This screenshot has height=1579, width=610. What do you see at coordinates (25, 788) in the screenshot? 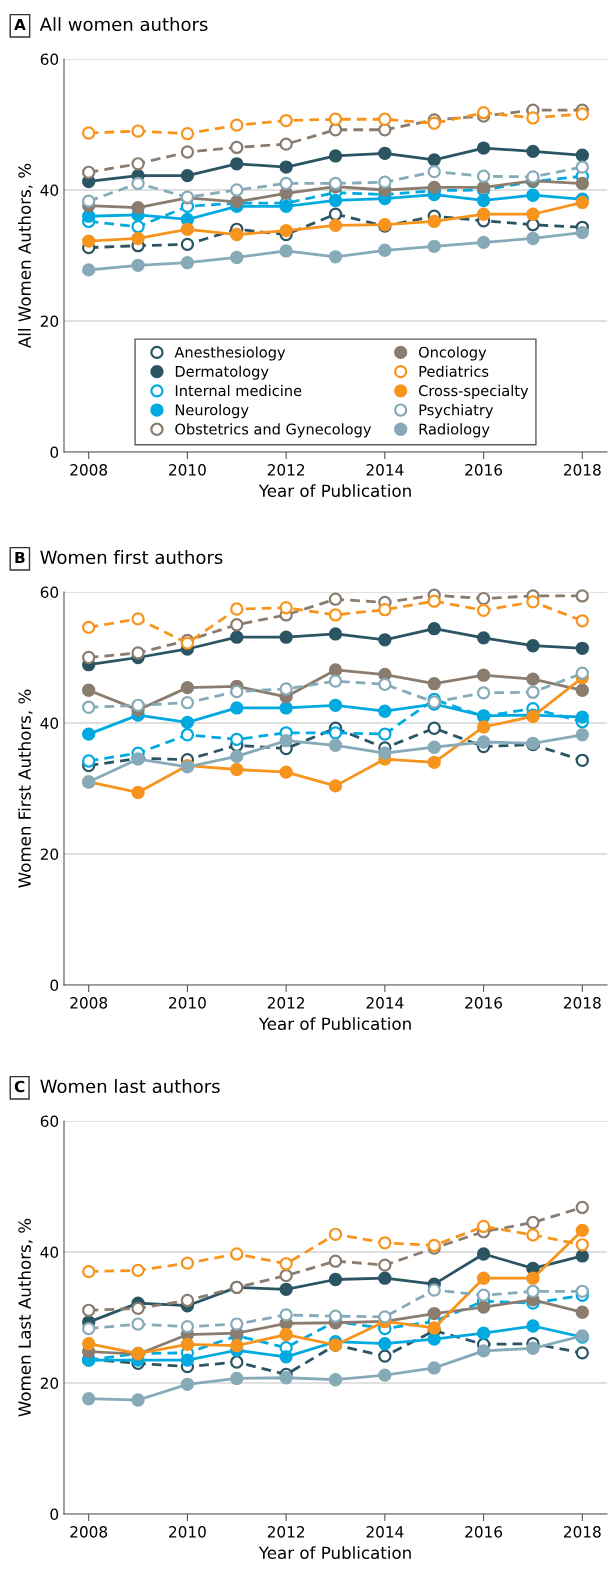
I see `y-axis-title: Women First Authors, %` at bounding box center [25, 788].